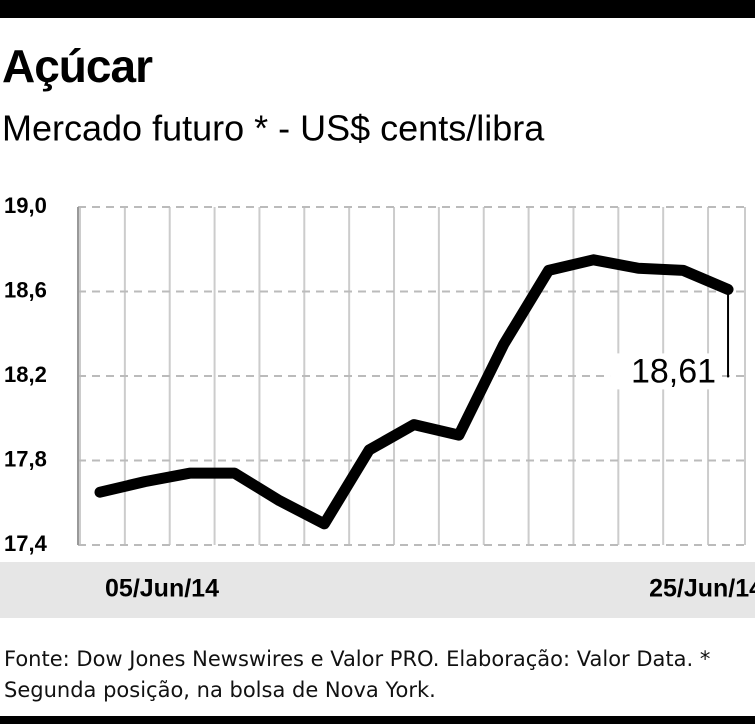 This screenshot has height=724, width=755. Describe the element at coordinates (25, 289) in the screenshot. I see `y-tick-label: 18,6` at that location.